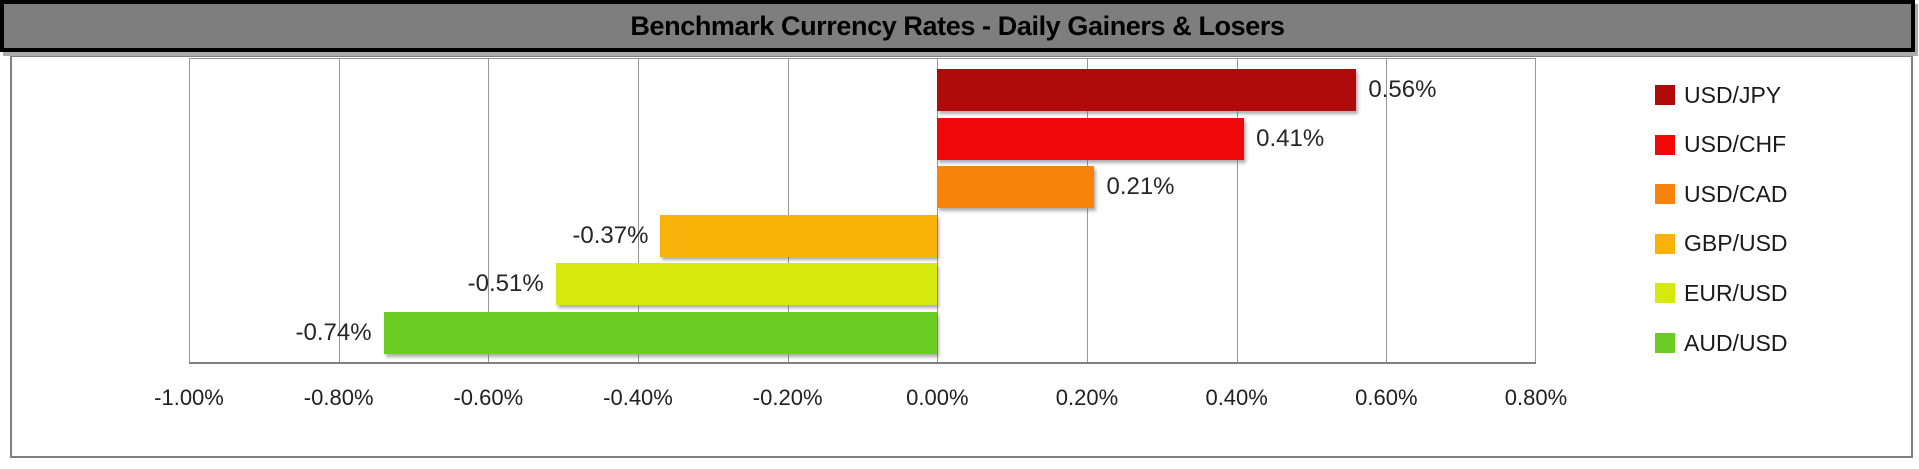 The width and height of the screenshot is (1919, 469). I want to click on legend-item-usd-chf: USD/CHF, so click(1720, 145).